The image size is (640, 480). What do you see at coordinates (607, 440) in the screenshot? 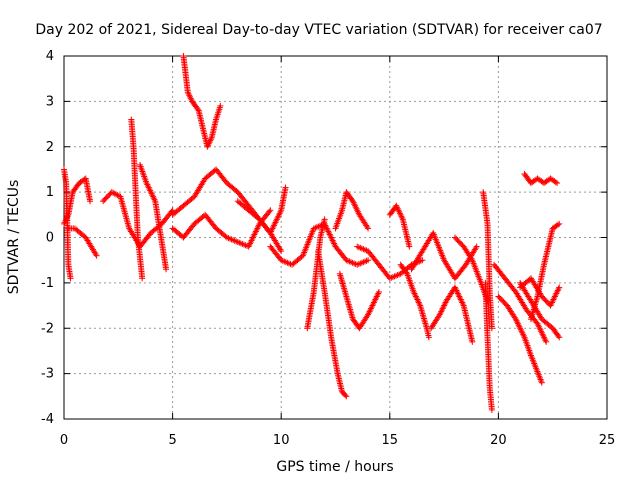
I see `x-tick-label: 25` at bounding box center [607, 440].